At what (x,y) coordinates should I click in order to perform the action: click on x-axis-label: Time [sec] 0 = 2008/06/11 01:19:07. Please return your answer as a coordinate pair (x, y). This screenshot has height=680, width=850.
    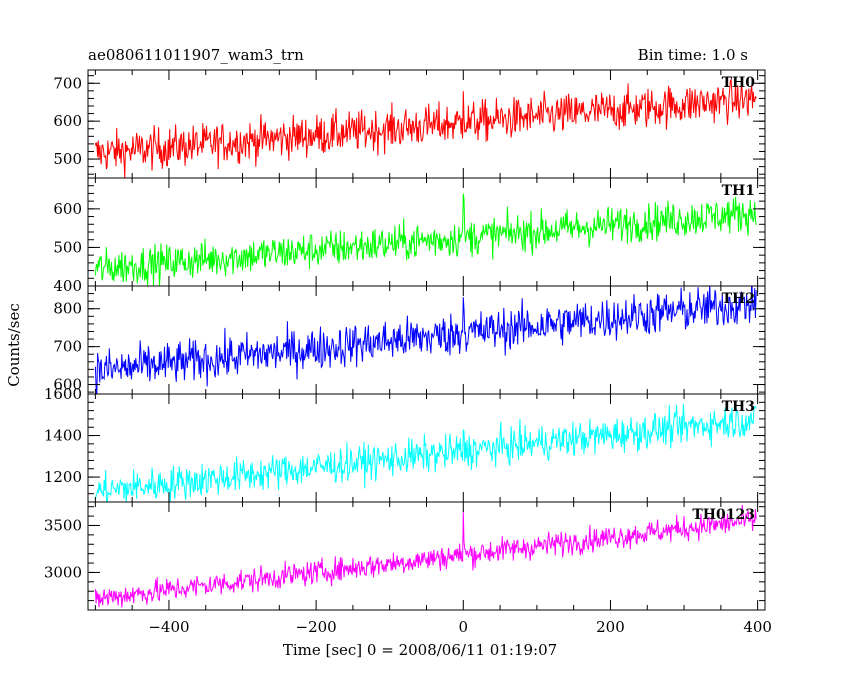
    Looking at the image, I should click on (420, 650).